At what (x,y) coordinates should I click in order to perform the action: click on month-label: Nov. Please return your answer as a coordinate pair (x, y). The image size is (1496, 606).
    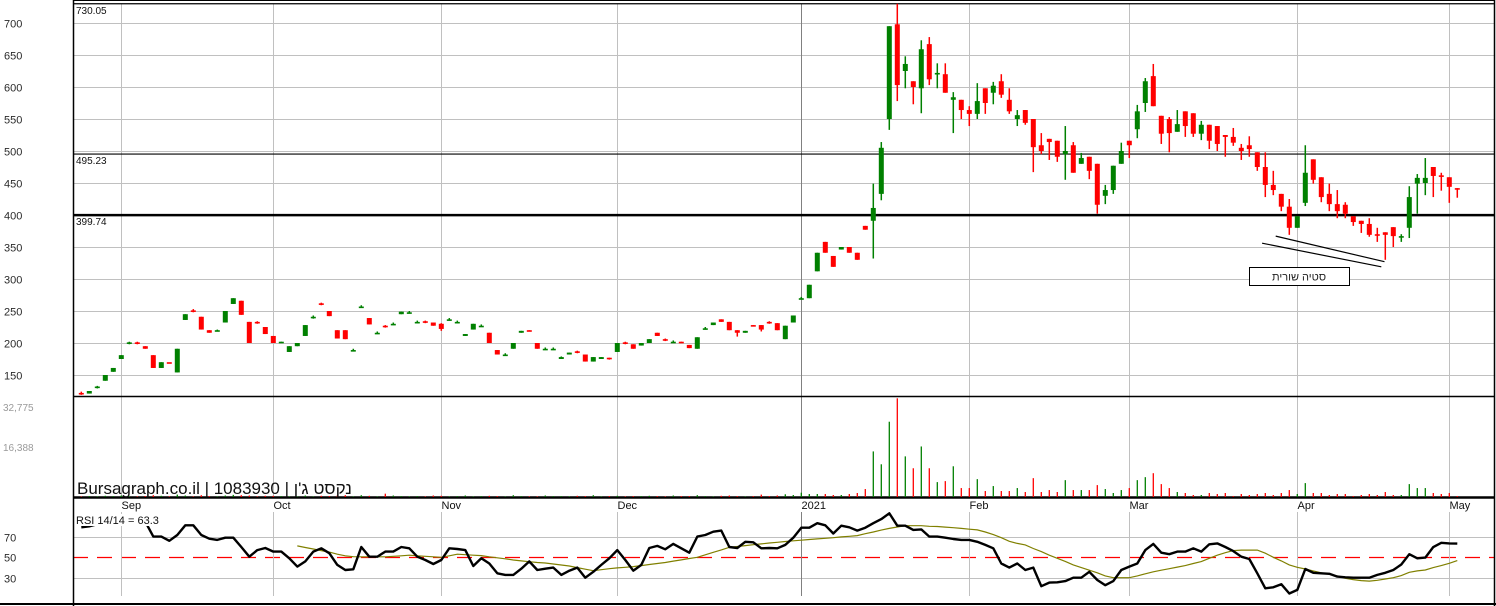
    Looking at the image, I should click on (452, 506).